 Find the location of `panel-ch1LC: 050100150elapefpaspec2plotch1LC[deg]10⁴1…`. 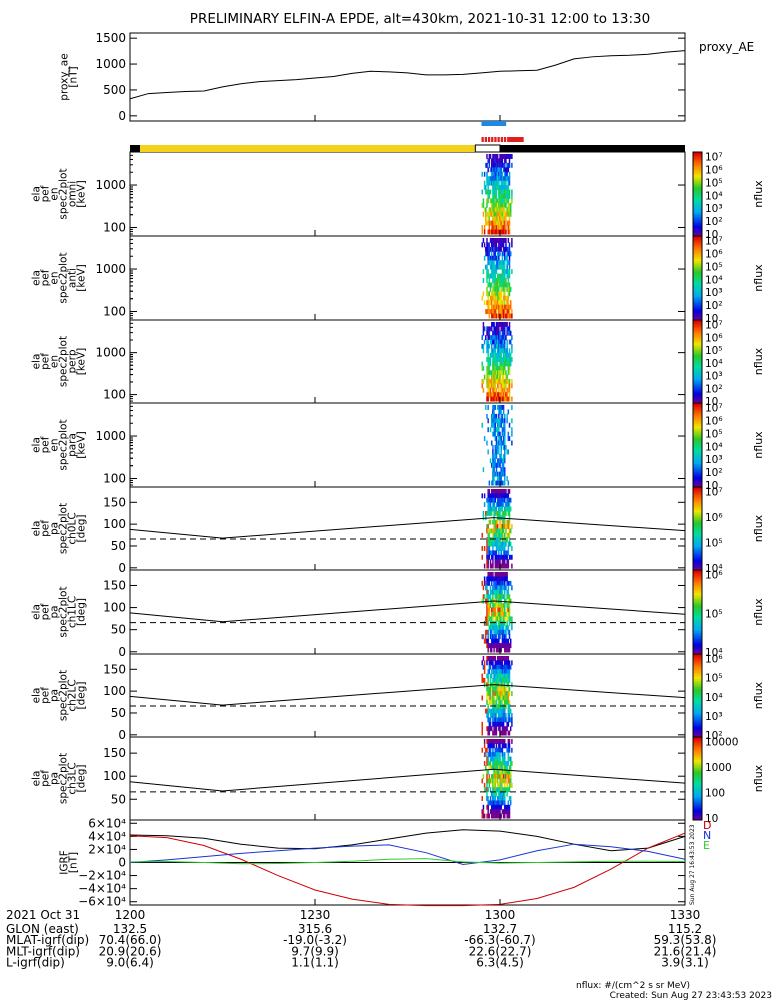

panel-ch1LC: 050100150elapefpaspec2plotch1LC[deg]10⁴1… is located at coordinates (398, 614).